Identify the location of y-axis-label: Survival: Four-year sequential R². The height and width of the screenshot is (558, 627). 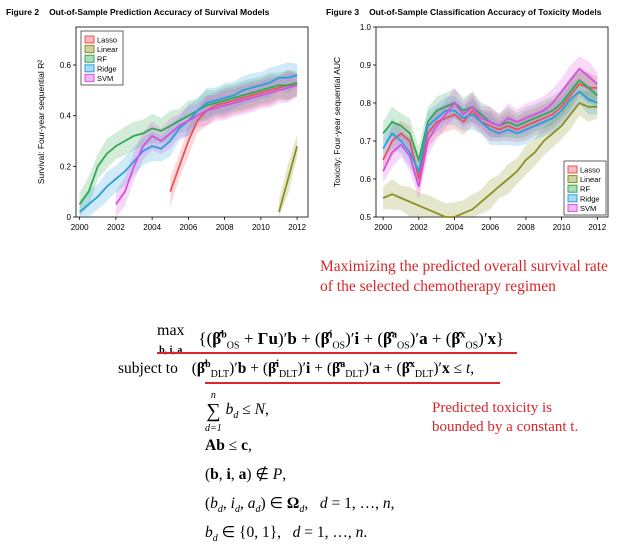
(41, 122).